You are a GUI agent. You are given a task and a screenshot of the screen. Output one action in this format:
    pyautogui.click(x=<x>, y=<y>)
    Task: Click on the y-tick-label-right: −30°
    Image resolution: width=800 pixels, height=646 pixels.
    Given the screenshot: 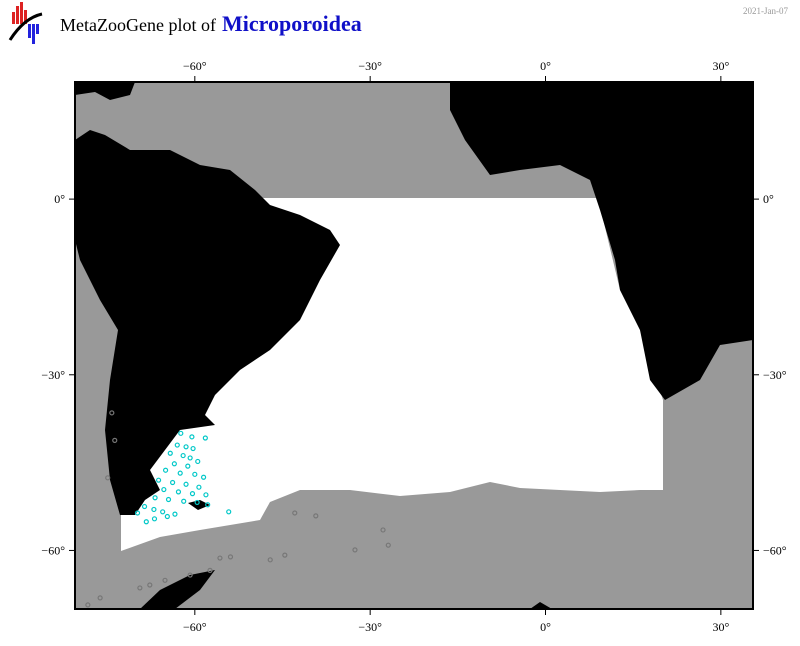 What is the action you would take?
    pyautogui.click(x=775, y=375)
    